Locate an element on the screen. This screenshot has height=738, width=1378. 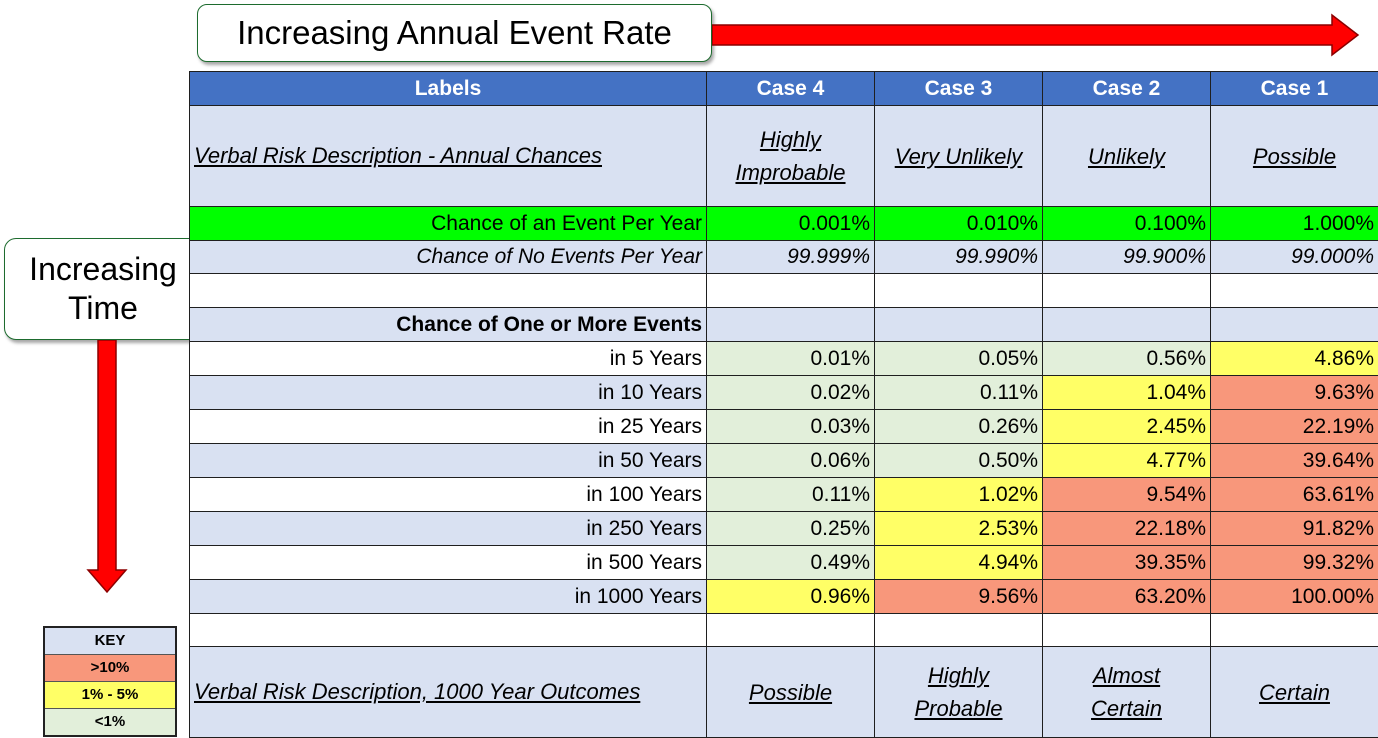
header-case-3: Case 3 is located at coordinates (959, 89).